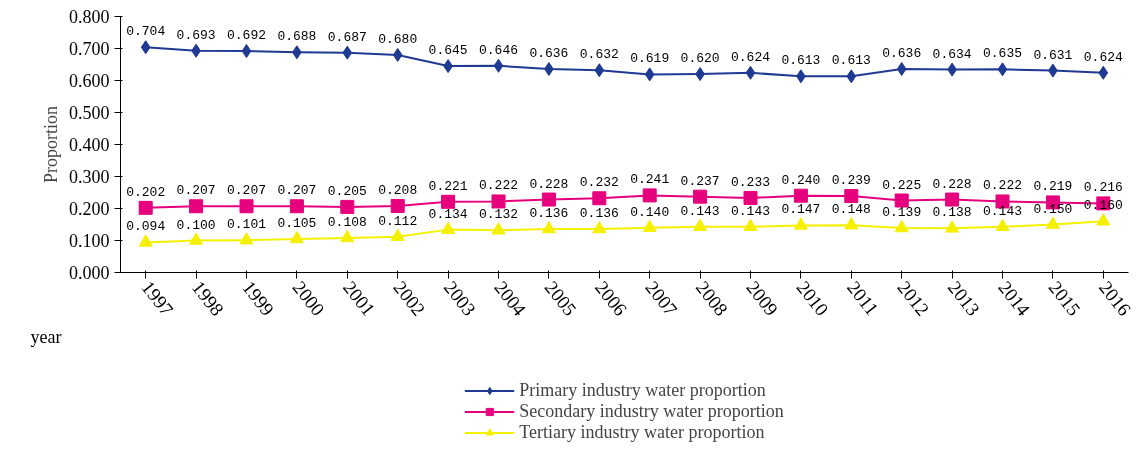  What do you see at coordinates (1003, 54) in the screenshot?
I see `data-label: 0.635` at bounding box center [1003, 54].